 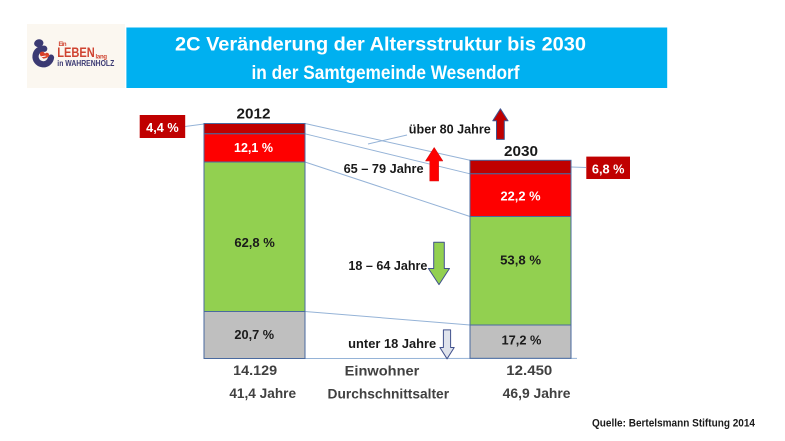 What do you see at coordinates (384, 169) in the screenshot?
I see `svg-text: 65 – 79 Jahre` at bounding box center [384, 169].